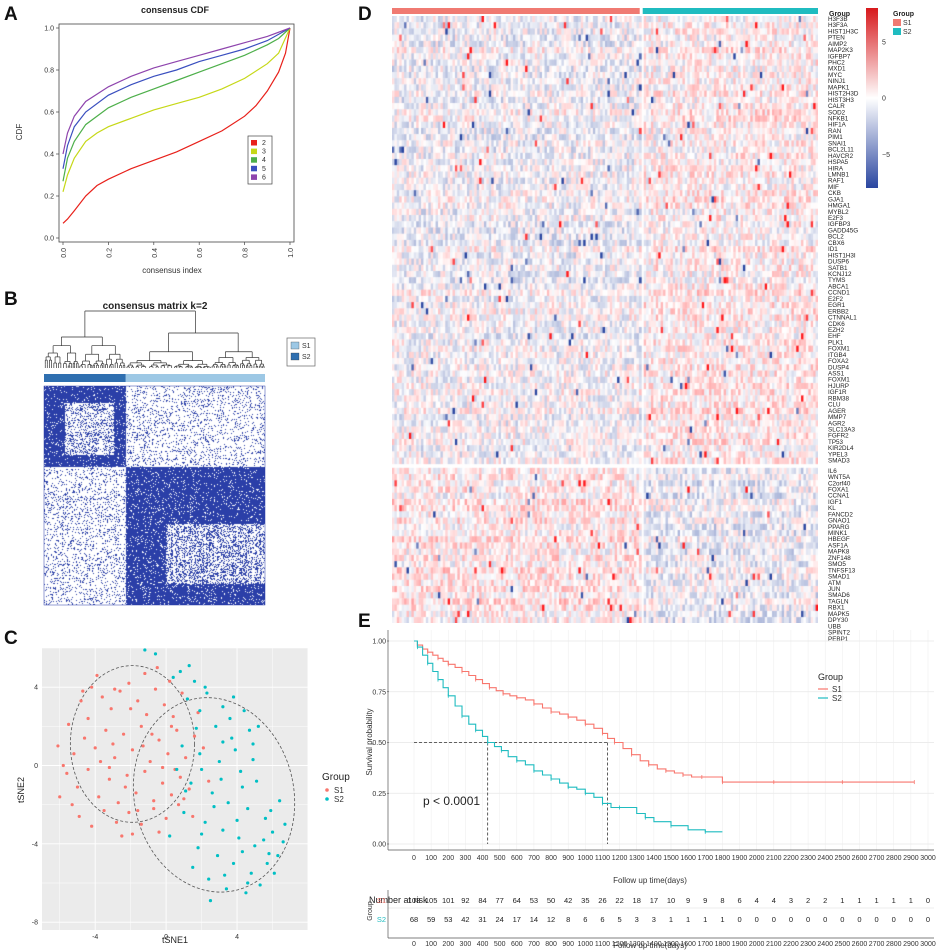 The width and height of the screenshot is (941, 952). Describe the element at coordinates (254, 168) in the screenshot. I see `cdf-legend-swatch` at that location.